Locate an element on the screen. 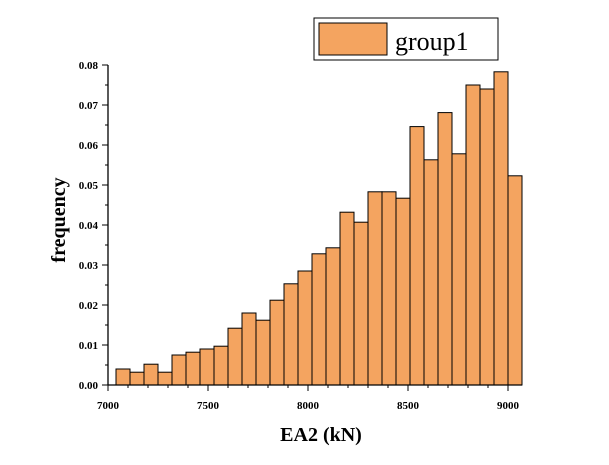 This screenshot has width=609, height=465. y-axis-title: frequency is located at coordinates (59, 219).